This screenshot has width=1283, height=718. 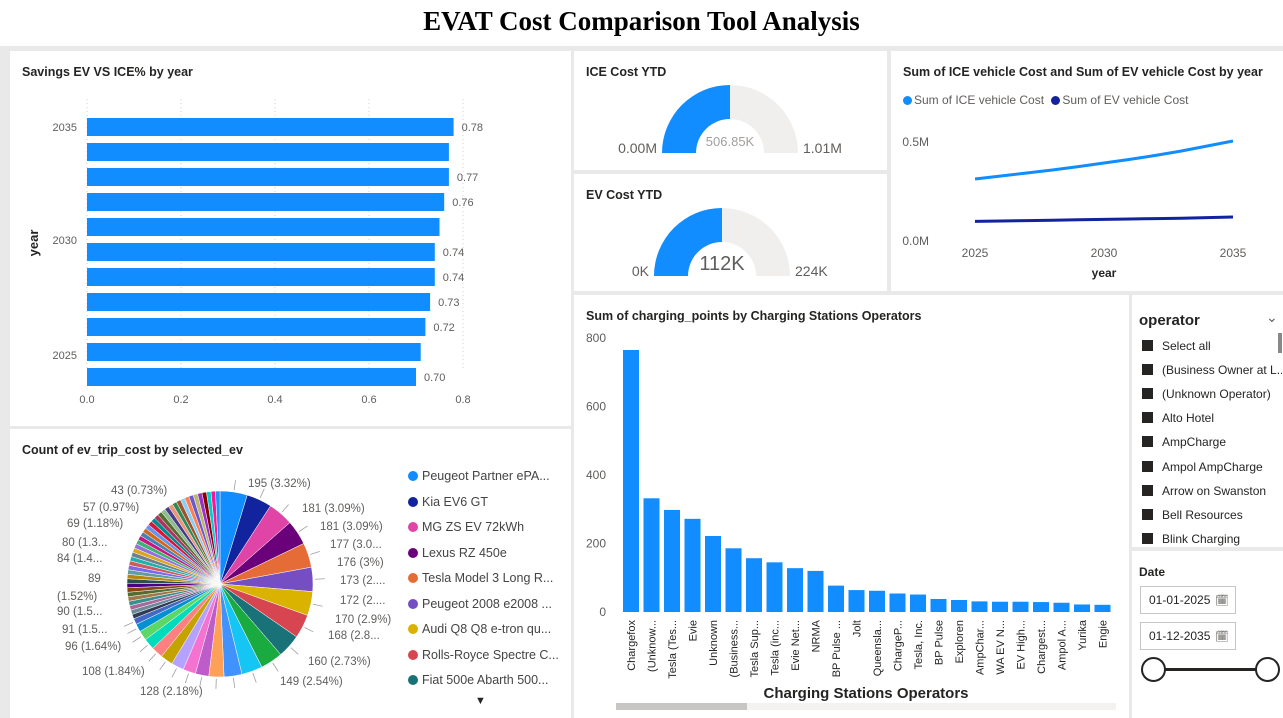 I want to click on date-range-end-handle, so click(x=1267, y=669).